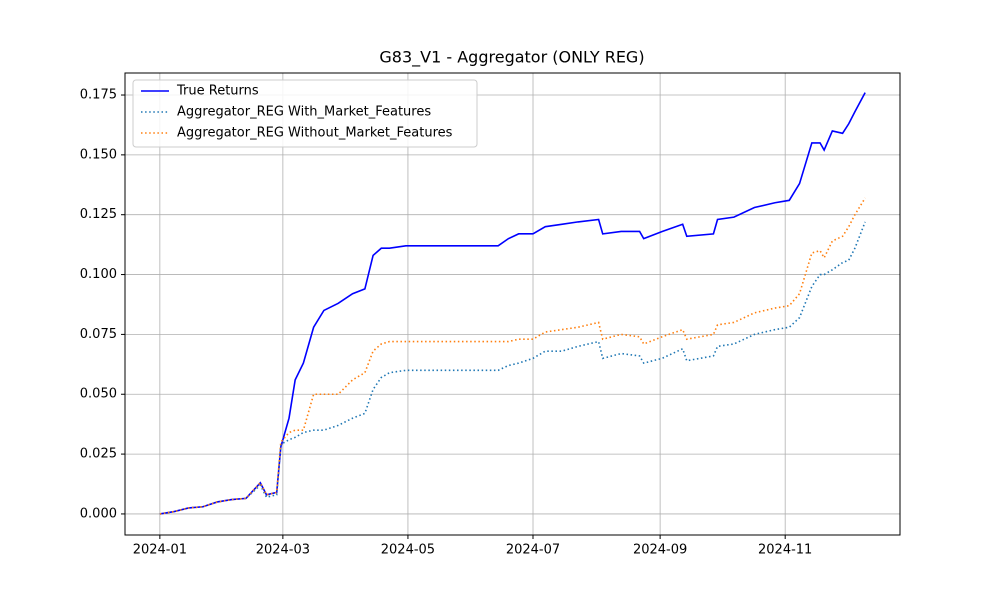 This screenshot has height=600, width=1000. What do you see at coordinates (533, 550) in the screenshot?
I see `x-tick-label: 2024-07` at bounding box center [533, 550].